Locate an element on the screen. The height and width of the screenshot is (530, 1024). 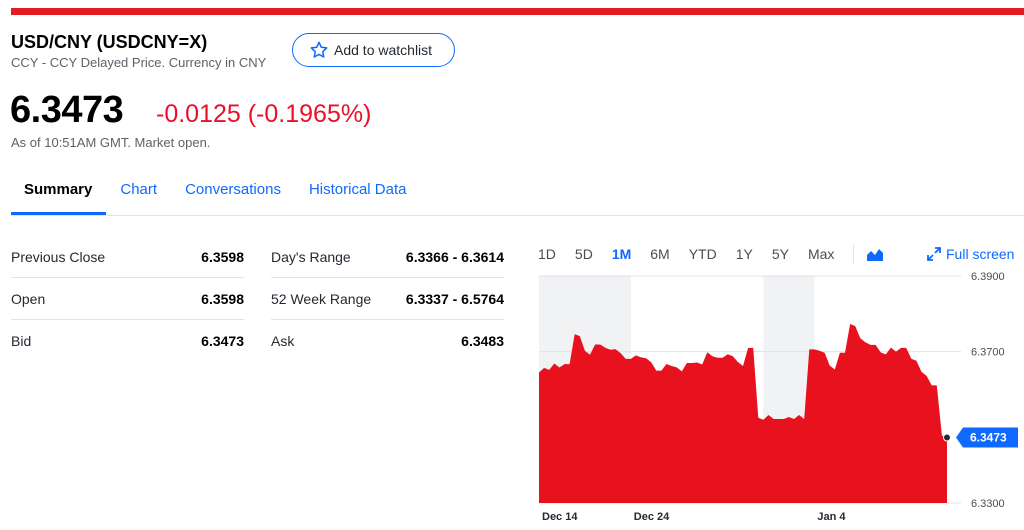
stat-row-days-range: Day's Range 6.3366 - 6.3614 is located at coordinates (387, 257).